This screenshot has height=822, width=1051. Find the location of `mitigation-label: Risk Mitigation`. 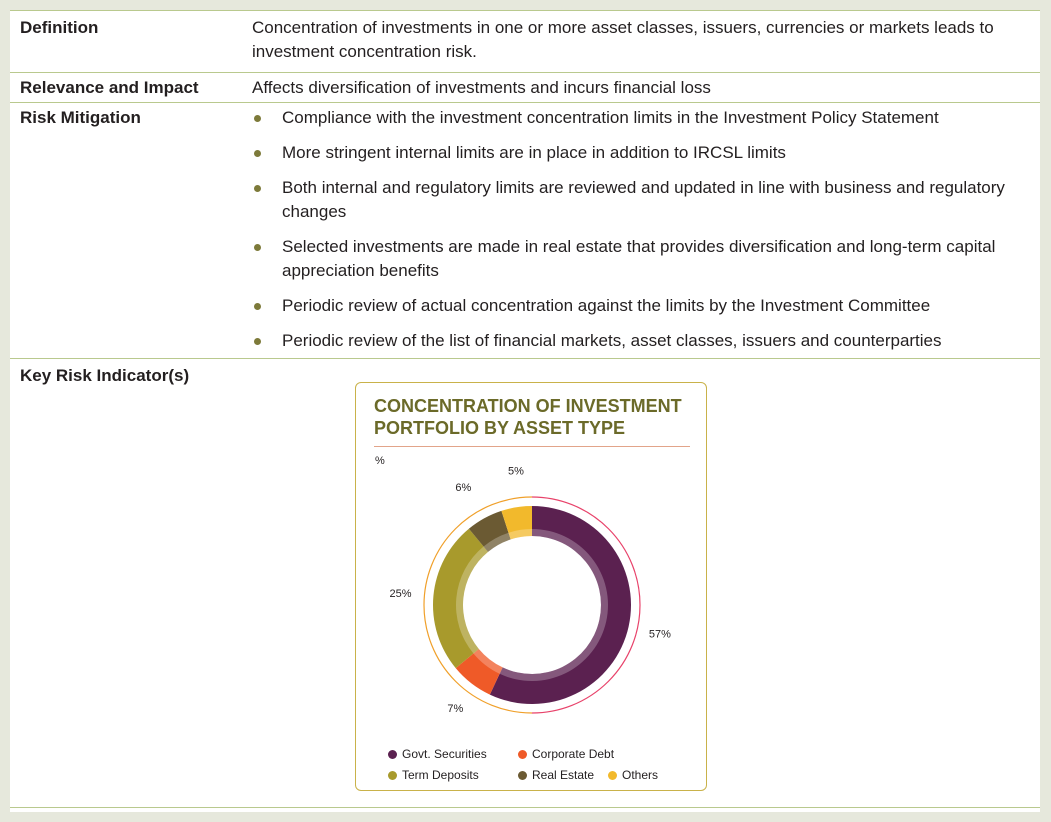

mitigation-label: Risk Mitigation is located at coordinates (80, 117).